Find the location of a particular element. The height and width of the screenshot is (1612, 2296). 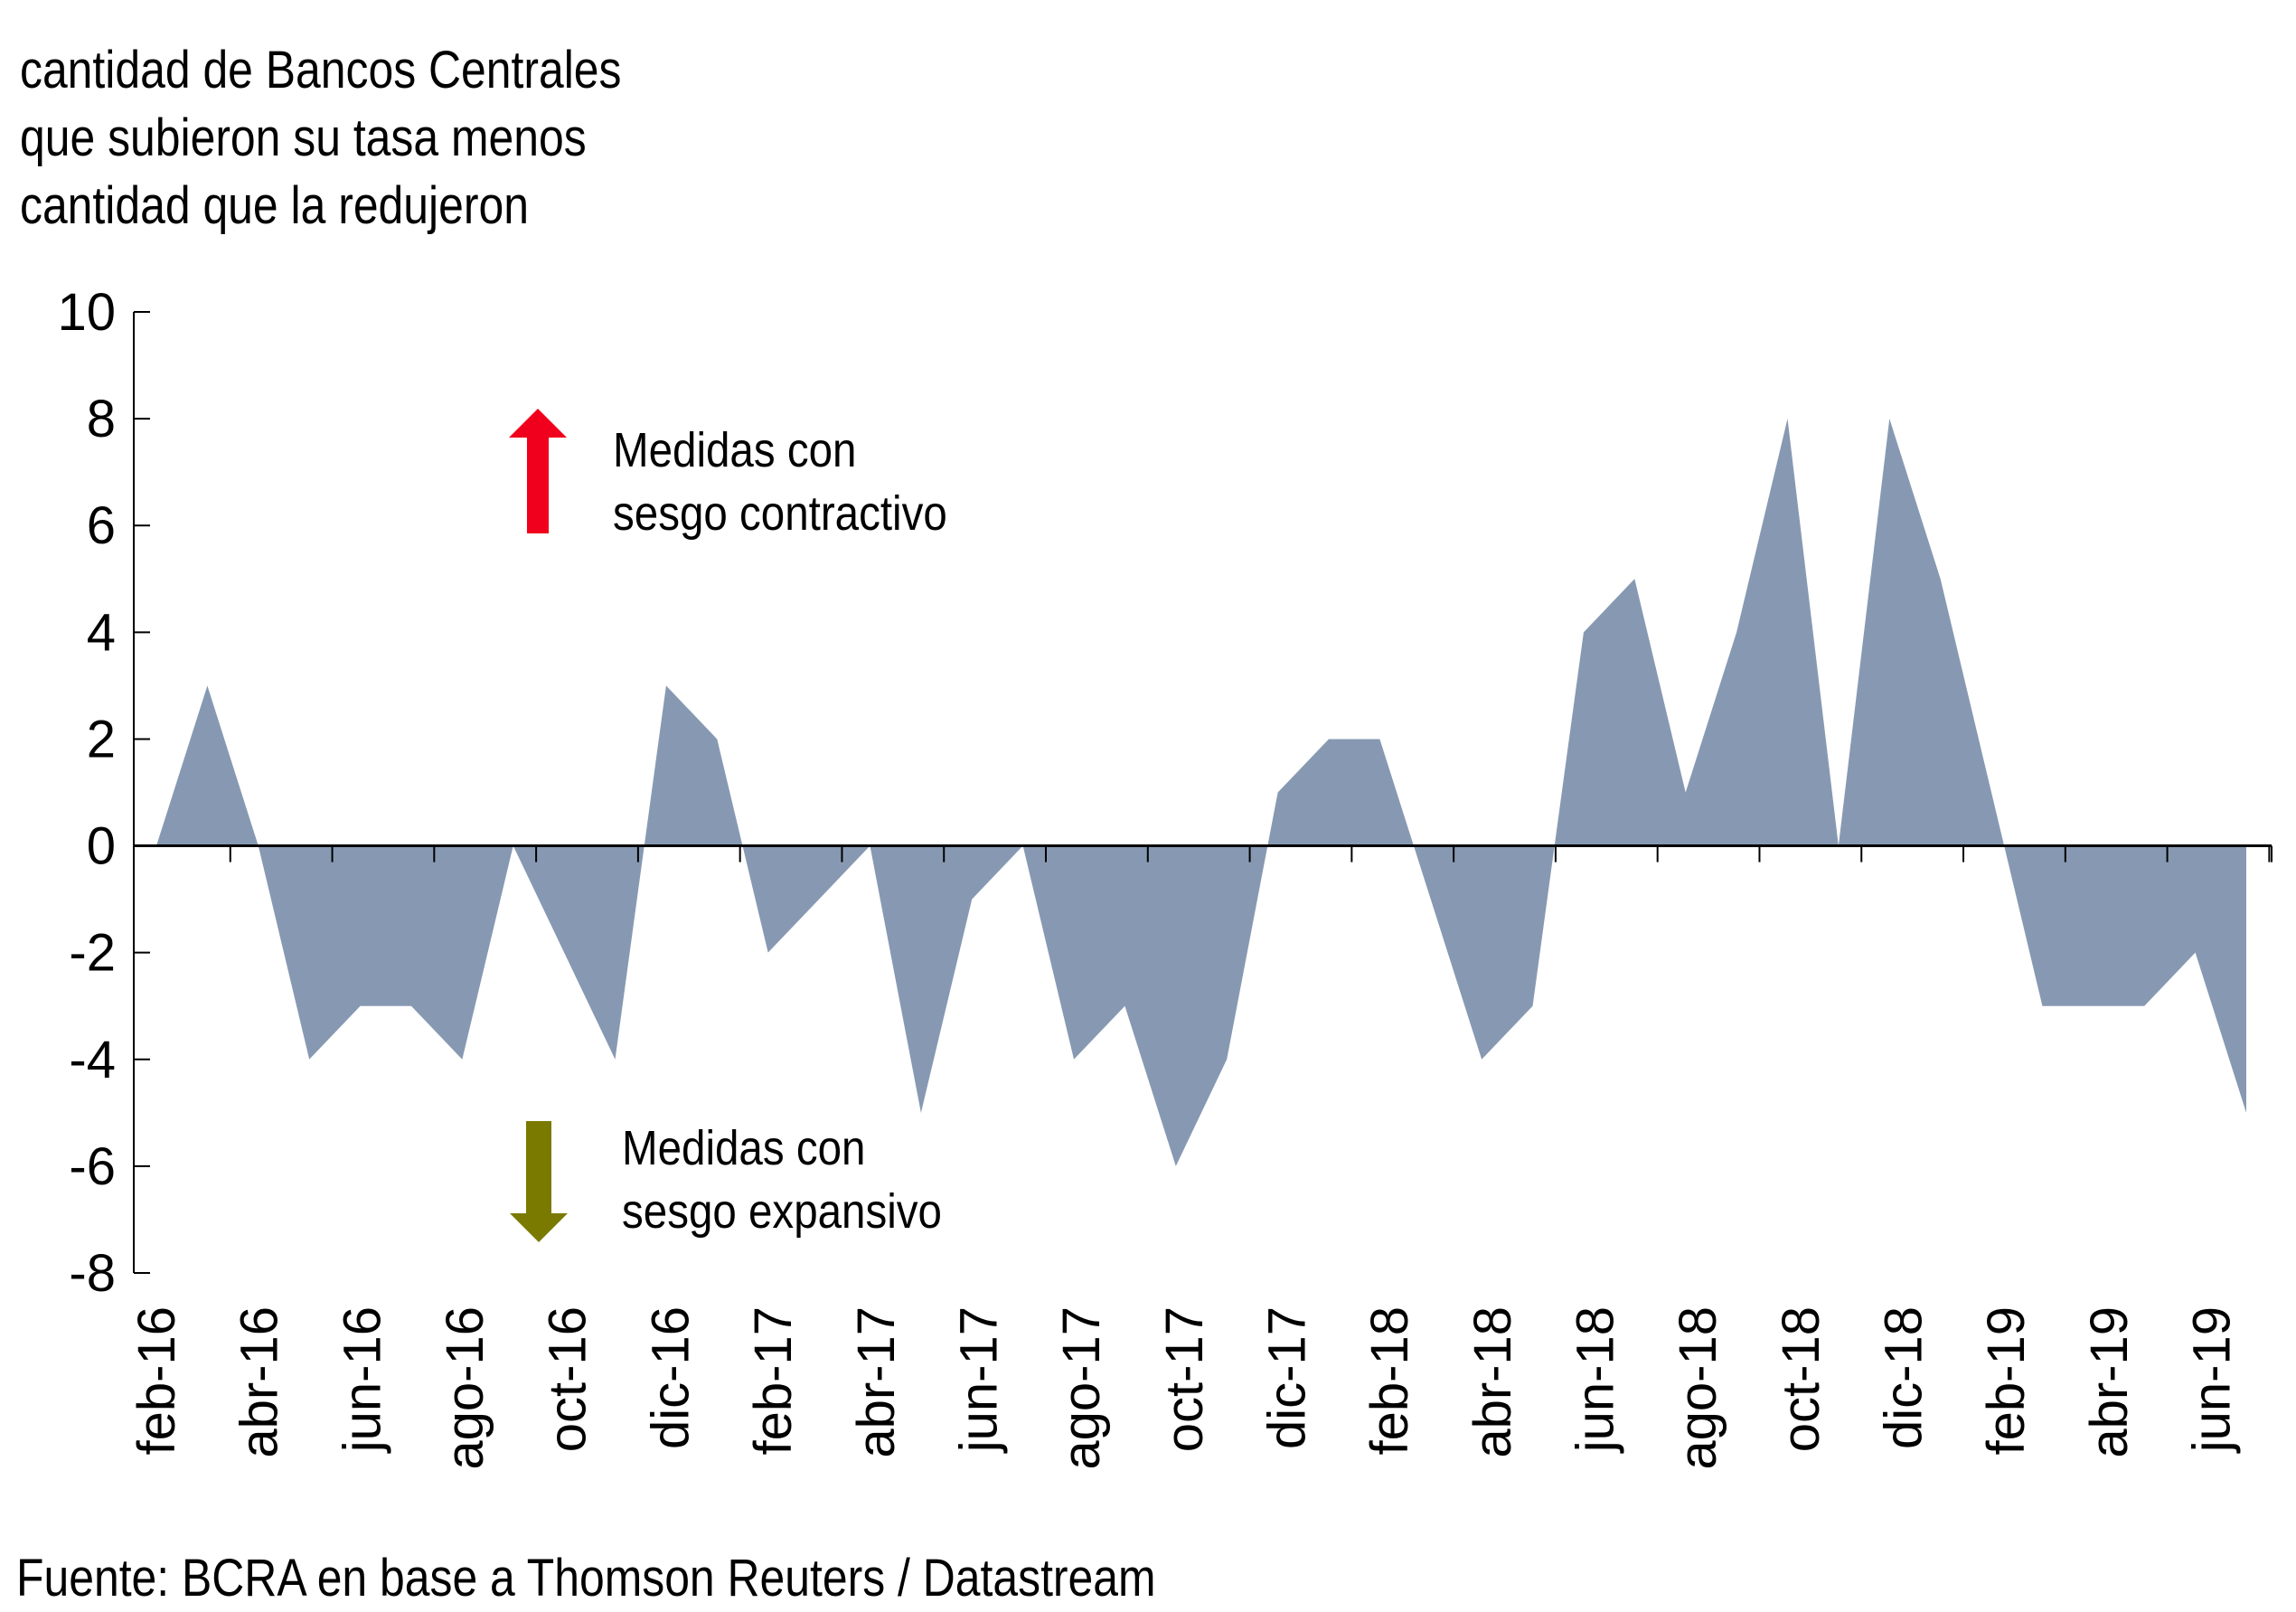

x-tick-label: abr-17 is located at coordinates (876, 1382).